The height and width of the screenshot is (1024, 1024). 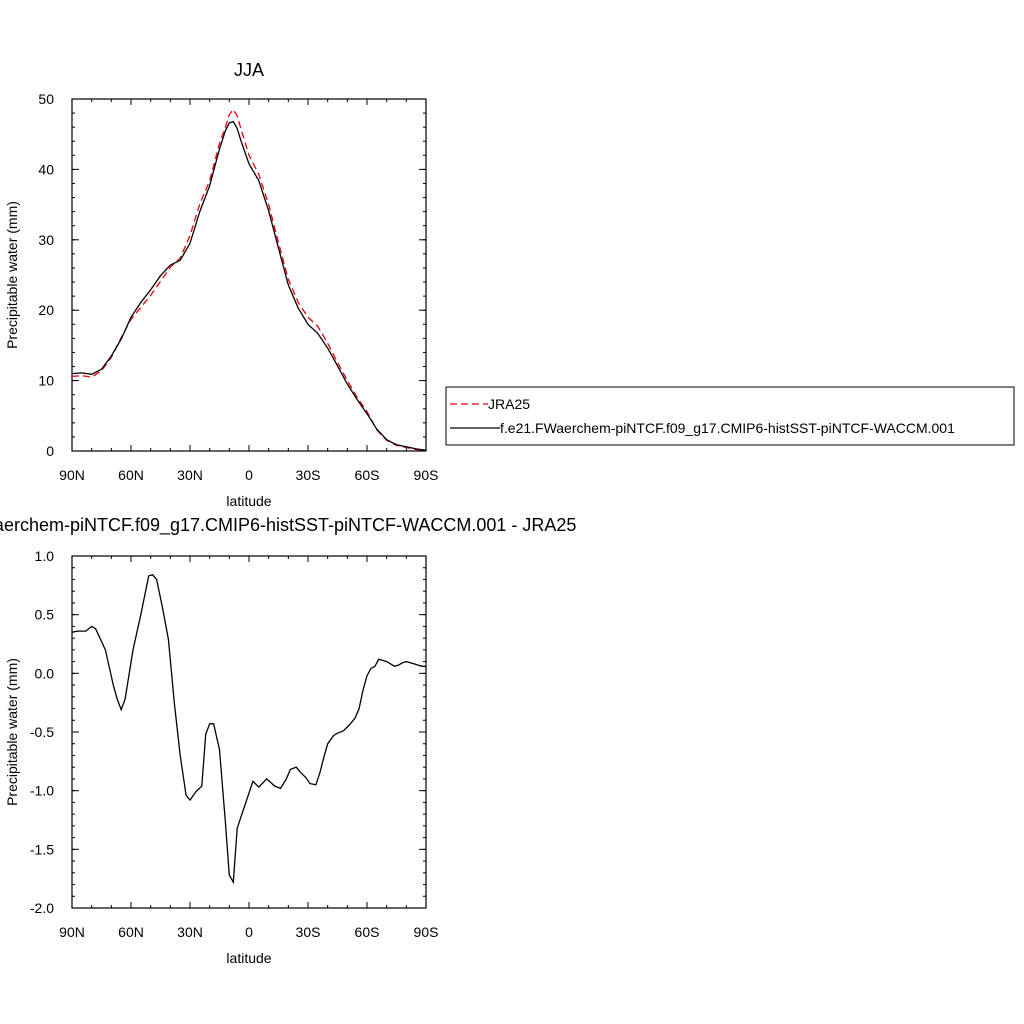 I want to click on y-tick-label: 10, so click(x=46, y=381).